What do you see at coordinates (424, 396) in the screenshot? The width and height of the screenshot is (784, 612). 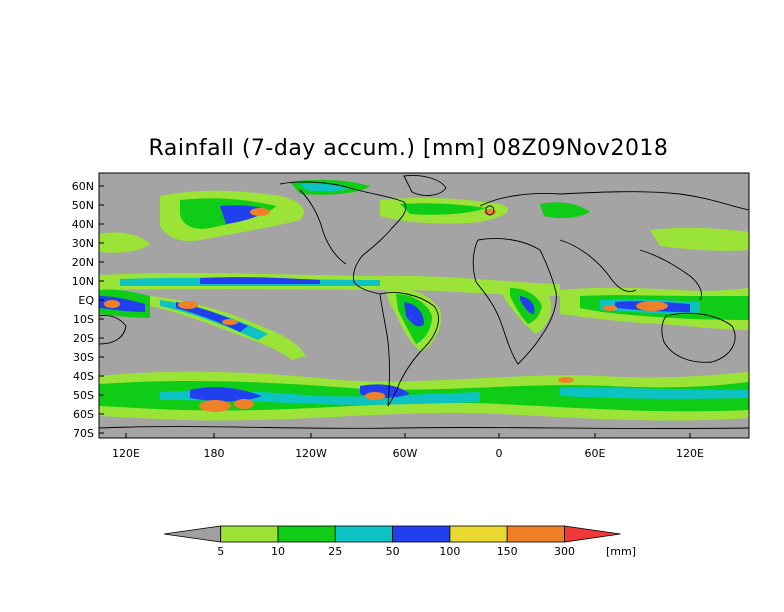 I see `southern-storm-track` at bounding box center [424, 396].